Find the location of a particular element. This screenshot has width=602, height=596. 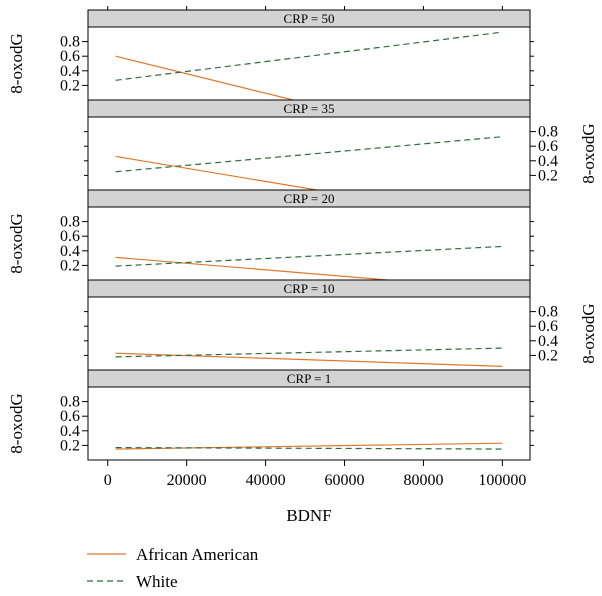

panel: CRP = 10 0.20.40.60.8 8-oxodG is located at coordinates (341, 325).